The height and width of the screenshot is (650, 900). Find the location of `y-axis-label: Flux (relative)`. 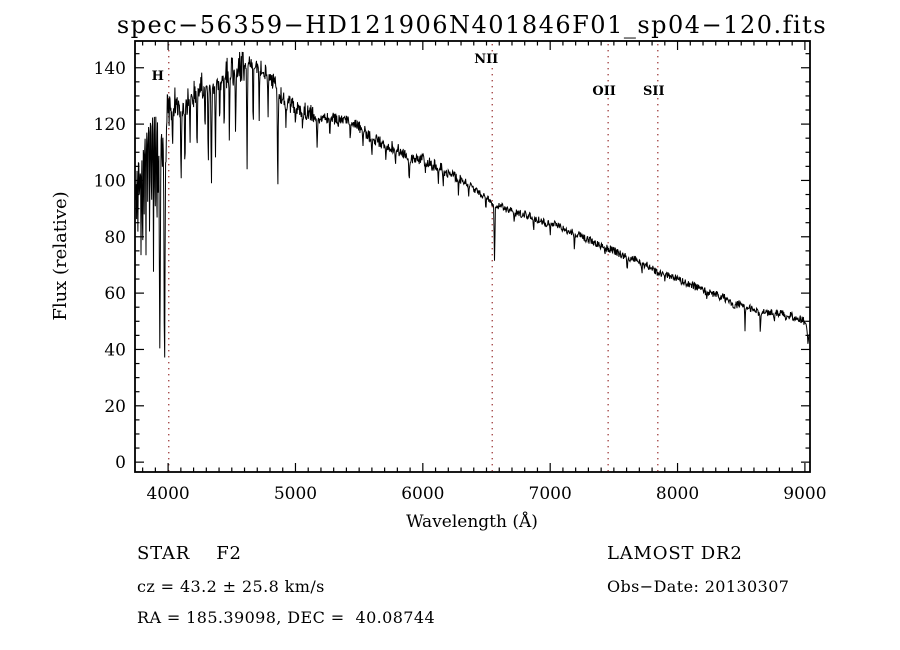

y-axis-label: Flux (relative) is located at coordinates (60, 255).